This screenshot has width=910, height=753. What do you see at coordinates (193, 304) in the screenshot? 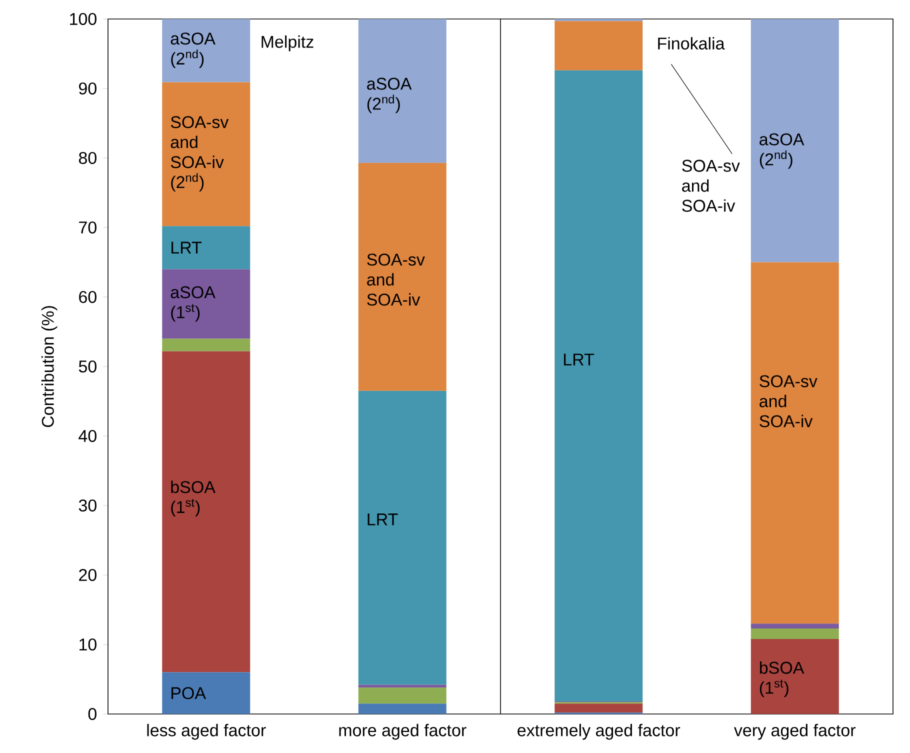
I see `annotation: aSOA (1$^{st}$)` at bounding box center [193, 304].